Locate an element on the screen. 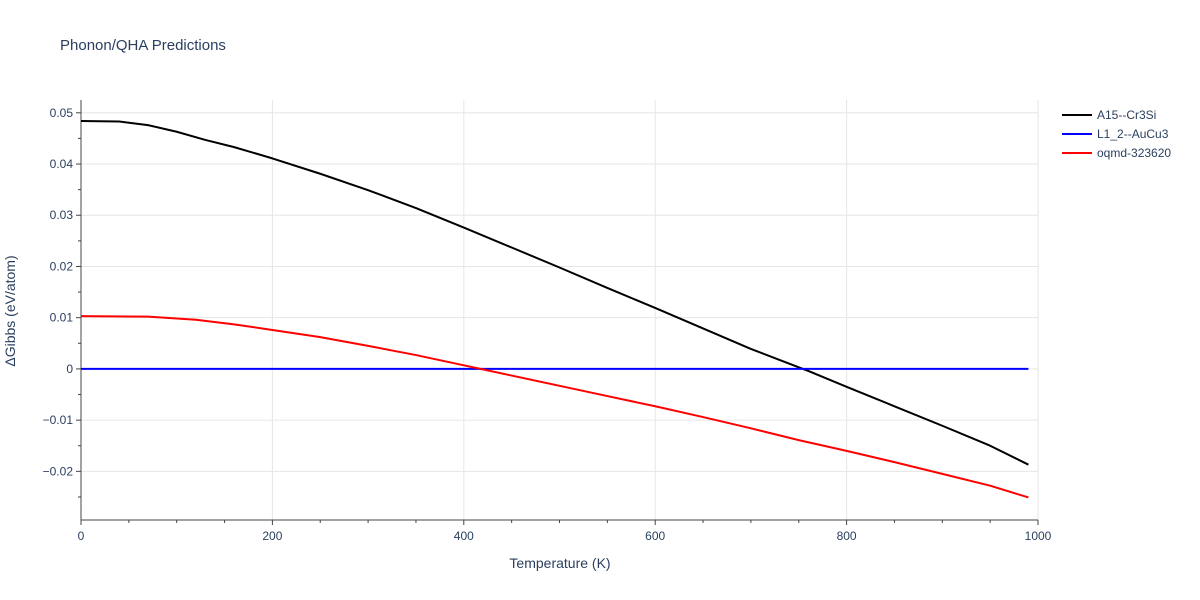 The width and height of the screenshot is (1200, 600). chart-title: Phonon/QHA Predictions is located at coordinates (143, 45).